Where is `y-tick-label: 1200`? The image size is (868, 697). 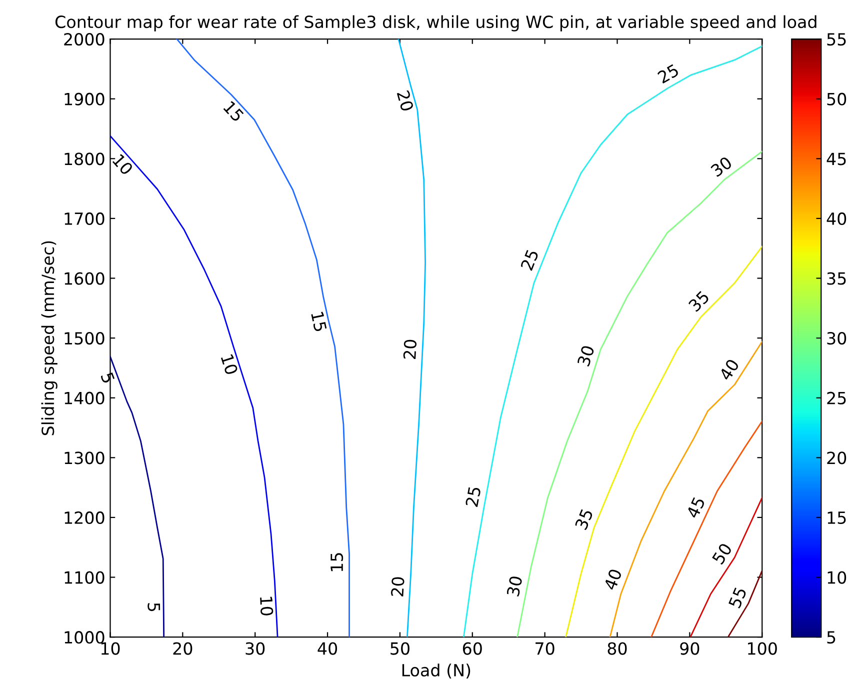
y-tick-label: 1200 is located at coordinates (84, 517).